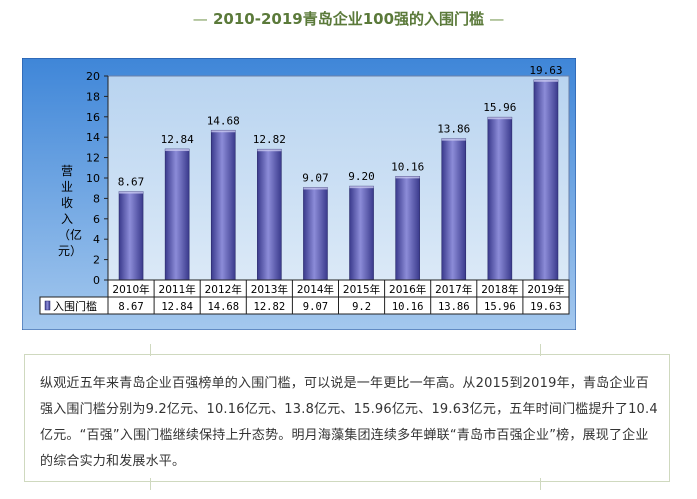  What do you see at coordinates (546, 307) in the screenshot?
I see `table-value: 19.63` at bounding box center [546, 307].